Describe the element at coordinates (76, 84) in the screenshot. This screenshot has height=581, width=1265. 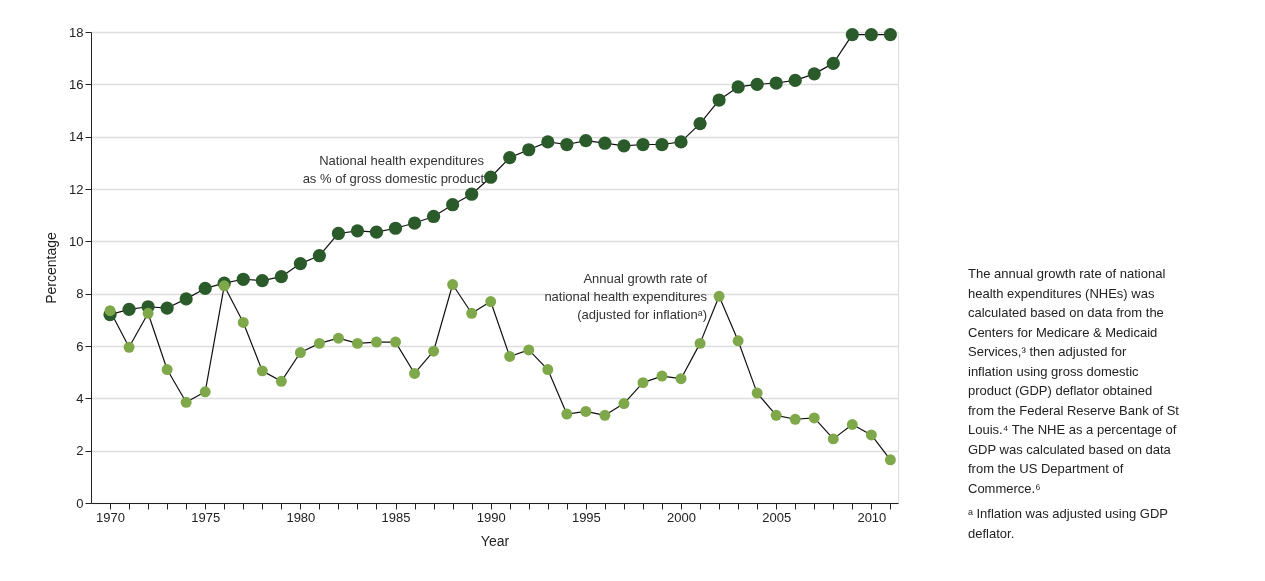
I see `y-tick-label: 16` at that location.